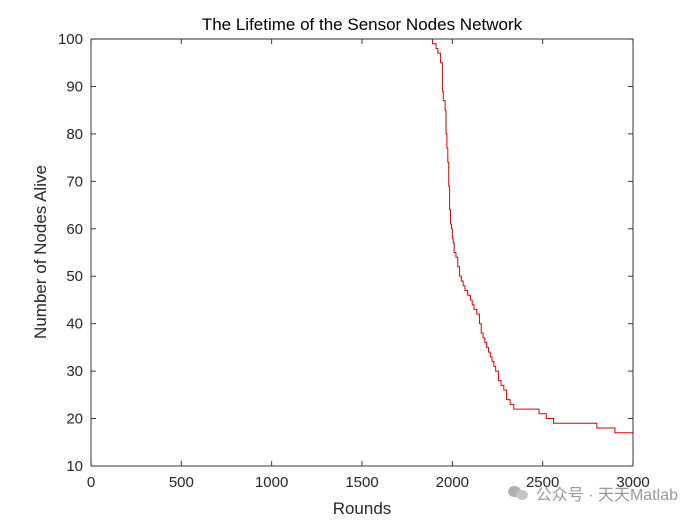 The image size is (700, 525). I want to click on y-tick-label: 30, so click(74, 371).